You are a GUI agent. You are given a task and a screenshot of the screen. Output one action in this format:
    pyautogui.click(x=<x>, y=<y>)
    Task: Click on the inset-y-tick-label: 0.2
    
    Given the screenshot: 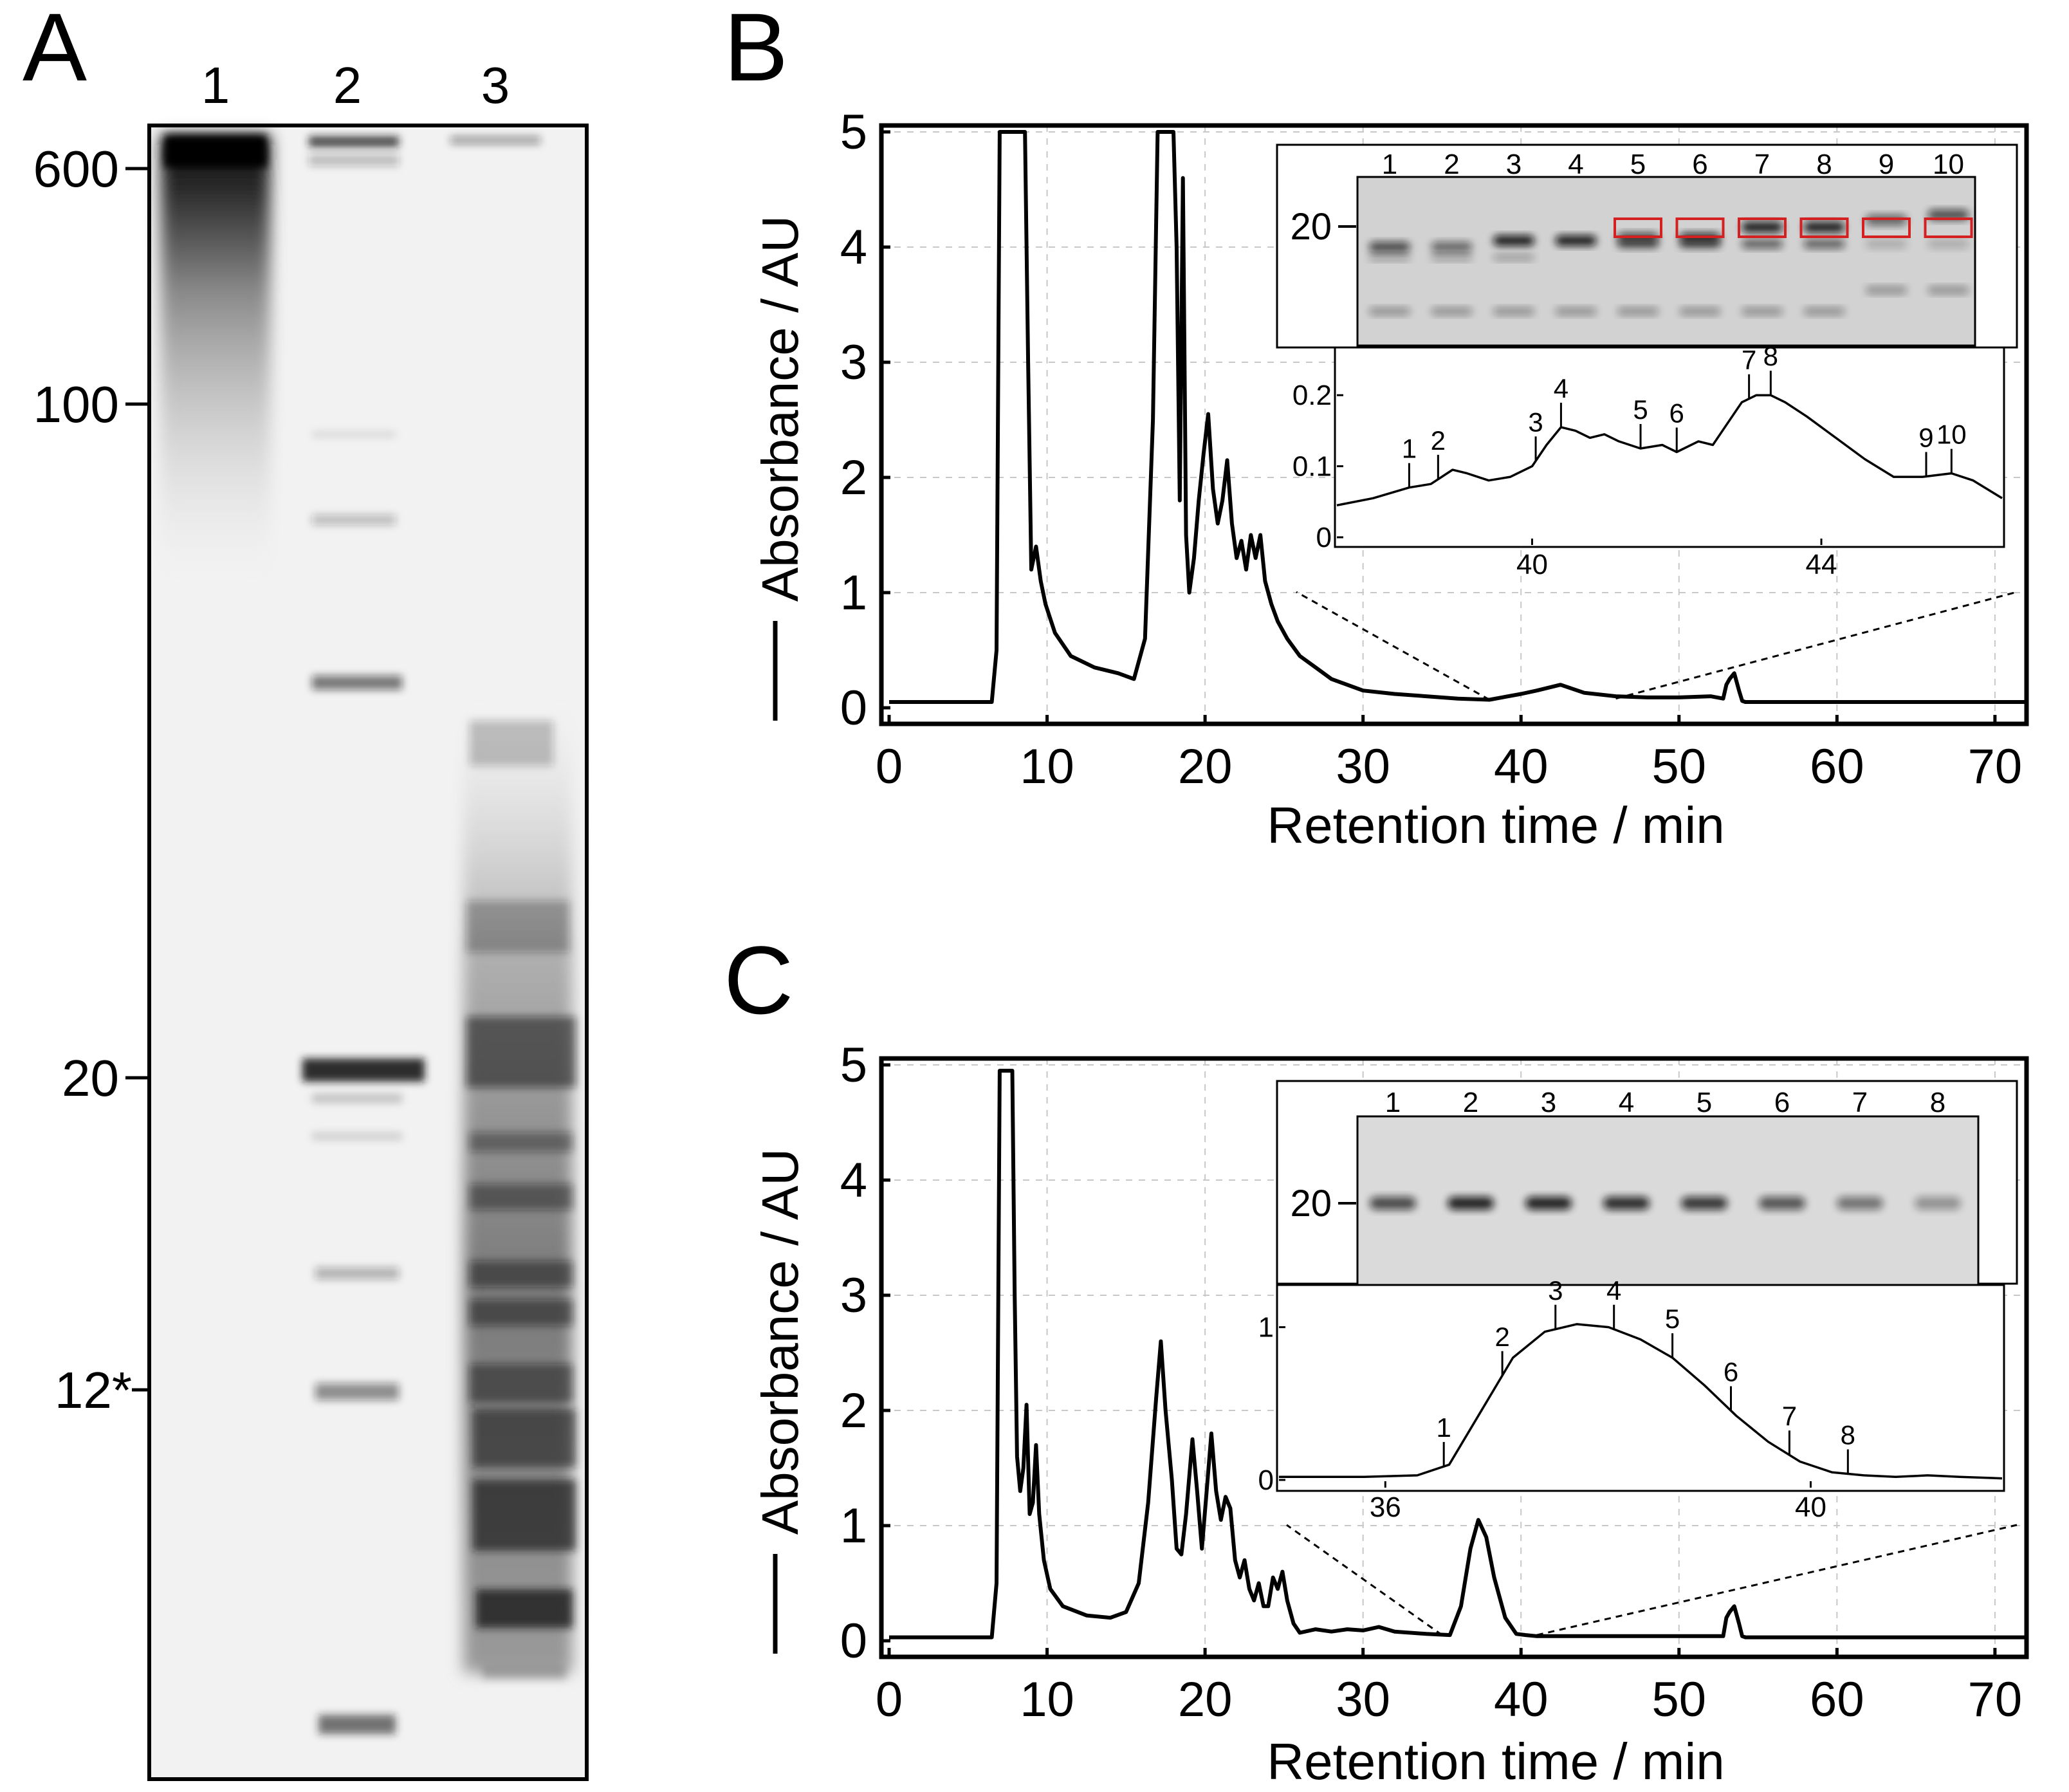 What is the action you would take?
    pyautogui.click(x=1312, y=395)
    